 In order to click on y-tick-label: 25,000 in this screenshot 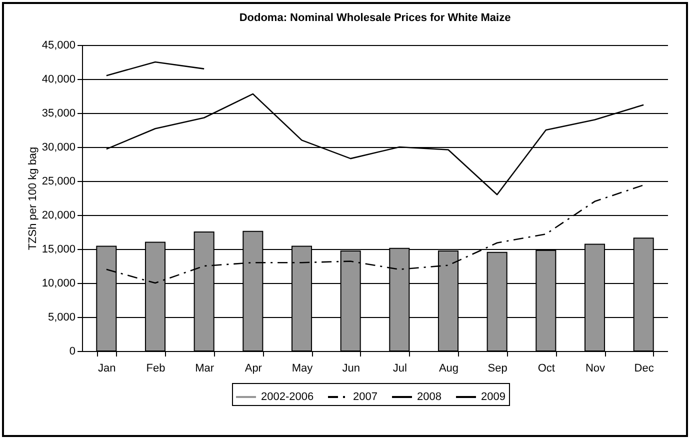, I will do `click(59, 182)`.